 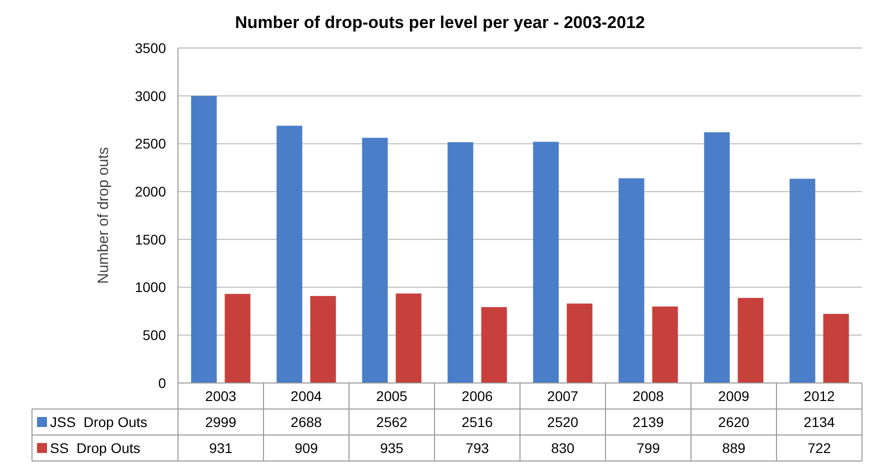 What do you see at coordinates (99, 422) in the screenshot?
I see `legend-label: JSS Drop Outs` at bounding box center [99, 422].